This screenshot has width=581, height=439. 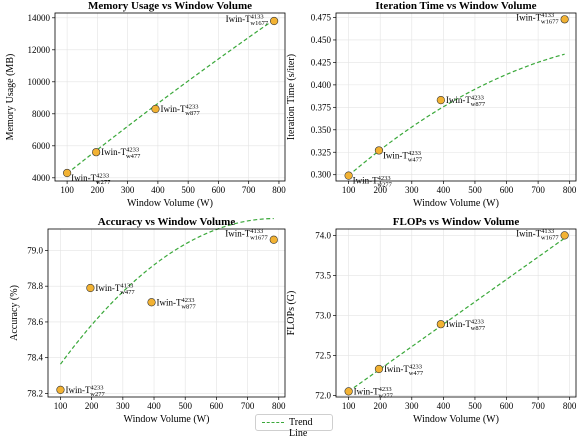 What do you see at coordinates (321, 40) in the screenshot?
I see `y-tick-label: 0.450` at bounding box center [321, 40].